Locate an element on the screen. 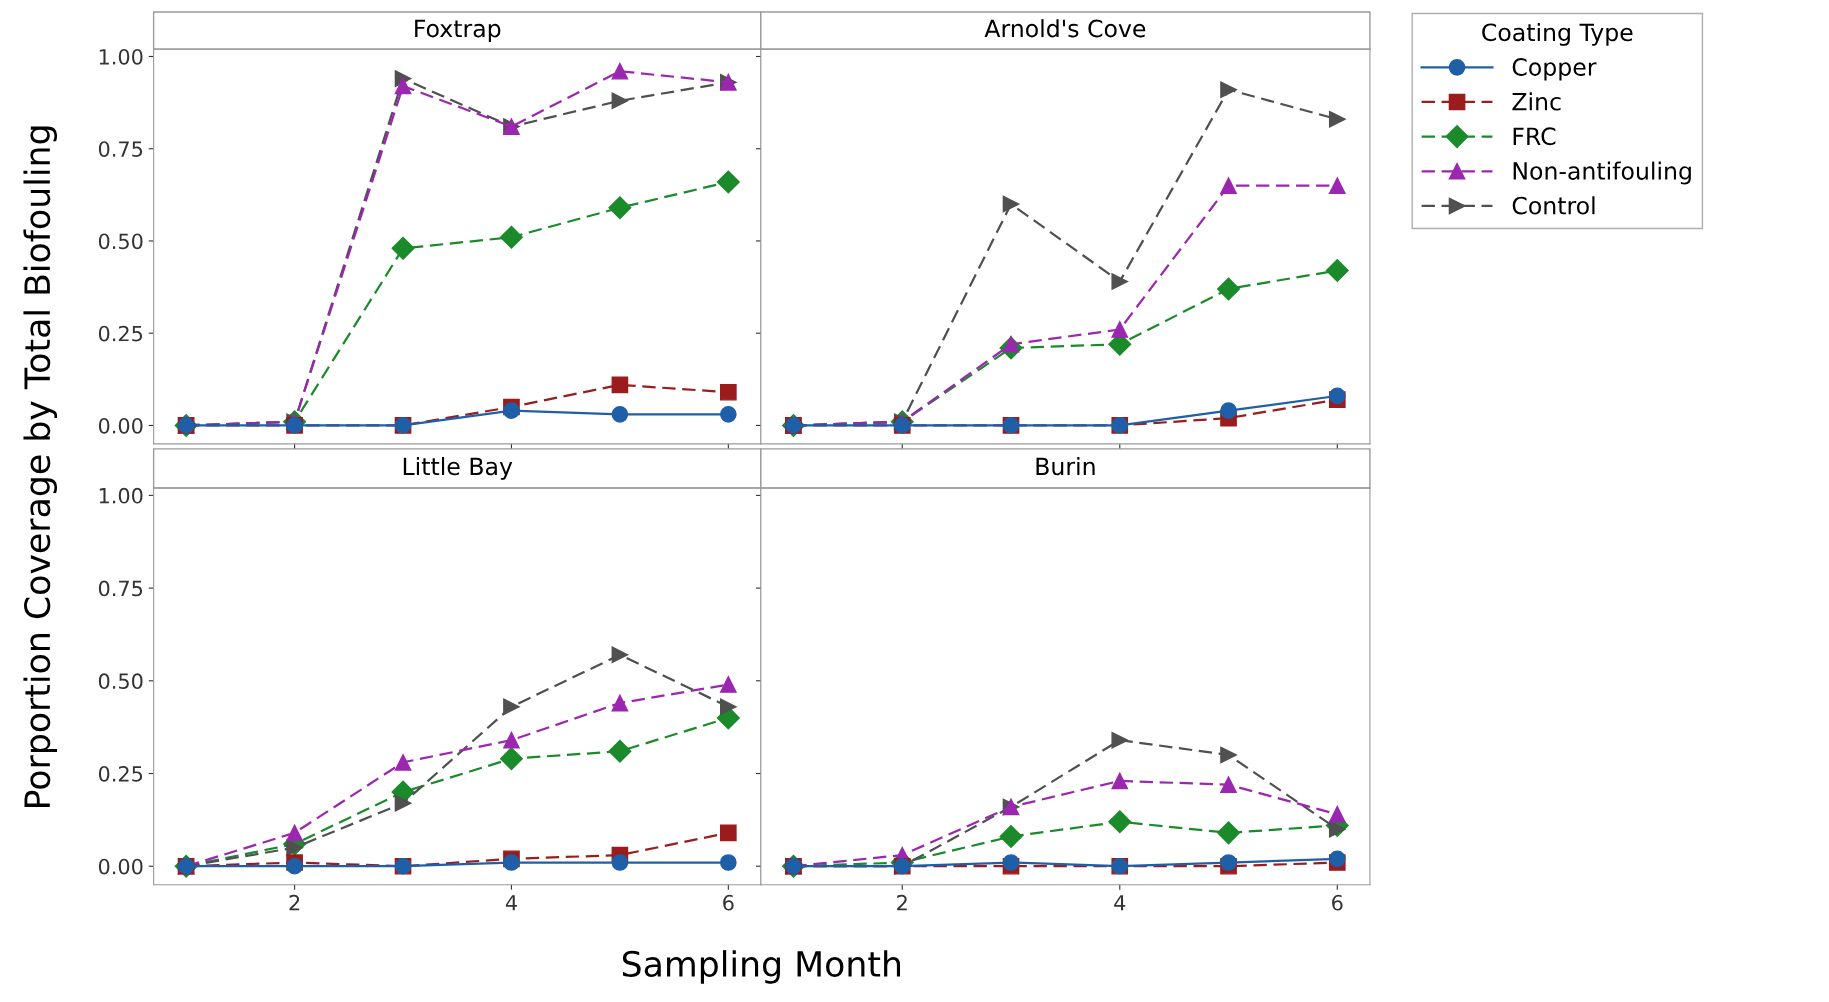  legend-label: Control is located at coordinates (1553, 205).